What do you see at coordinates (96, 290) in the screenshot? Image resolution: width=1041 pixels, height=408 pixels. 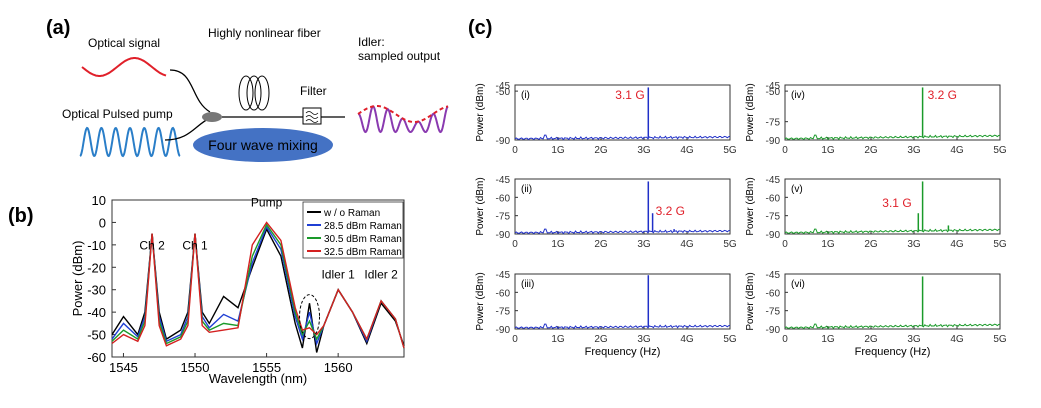 I see `y-tick-label: -30` at bounding box center [96, 290].